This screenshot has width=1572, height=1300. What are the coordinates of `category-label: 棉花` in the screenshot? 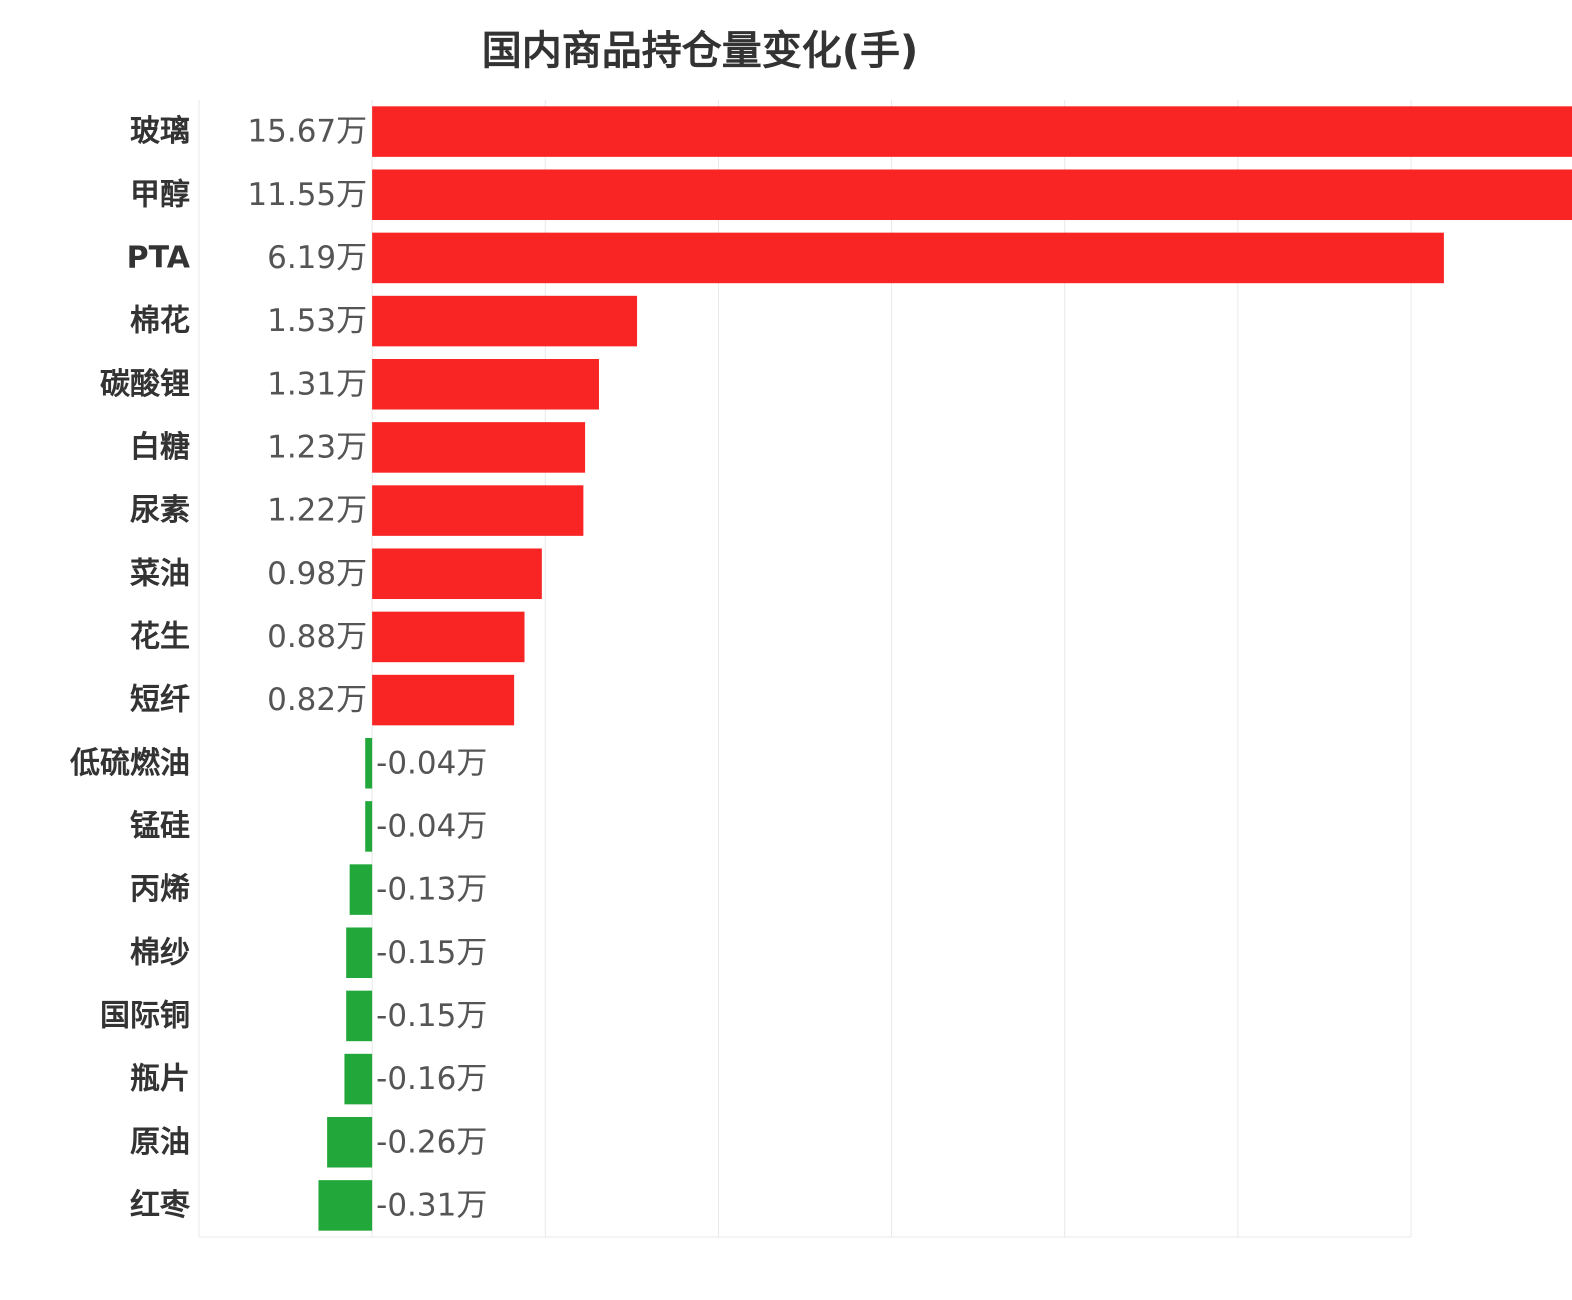 It's located at (160, 321).